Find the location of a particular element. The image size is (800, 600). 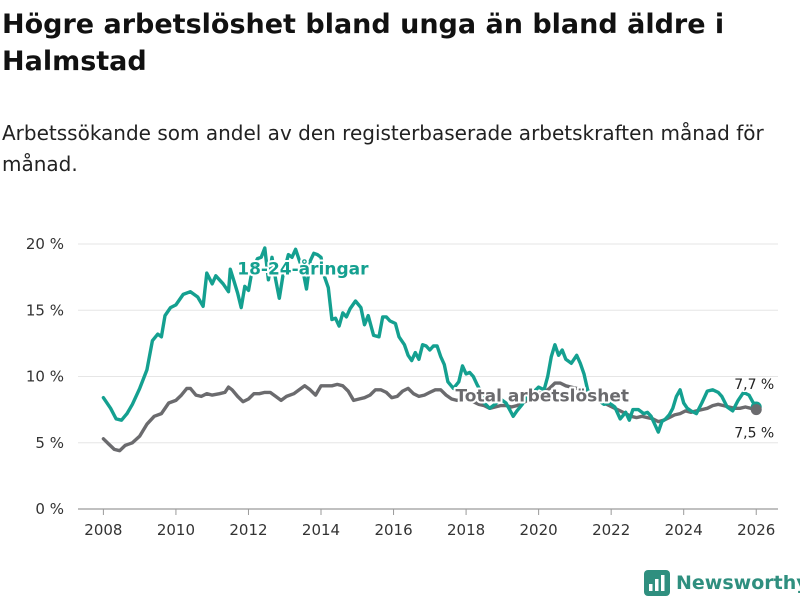

end-value-label-youth: 7,7 % is located at coordinates (754, 385).